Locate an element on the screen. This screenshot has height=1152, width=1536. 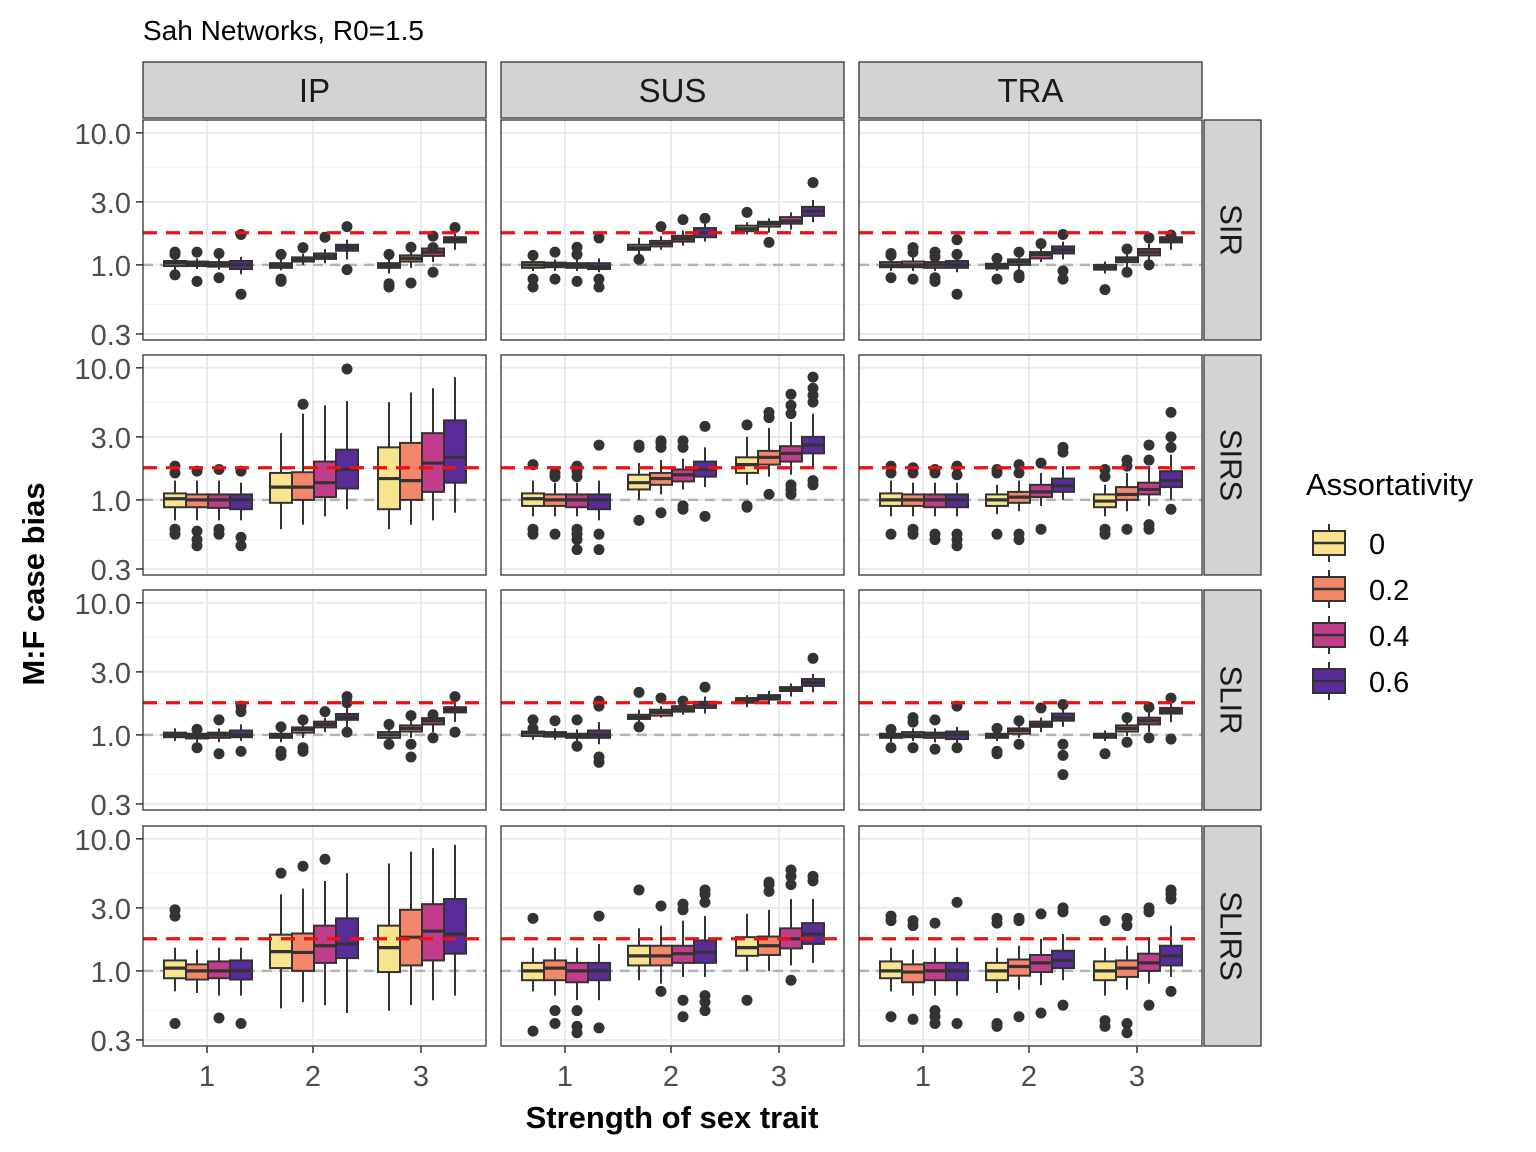
column-strip-bg is located at coordinates (1030, 90).